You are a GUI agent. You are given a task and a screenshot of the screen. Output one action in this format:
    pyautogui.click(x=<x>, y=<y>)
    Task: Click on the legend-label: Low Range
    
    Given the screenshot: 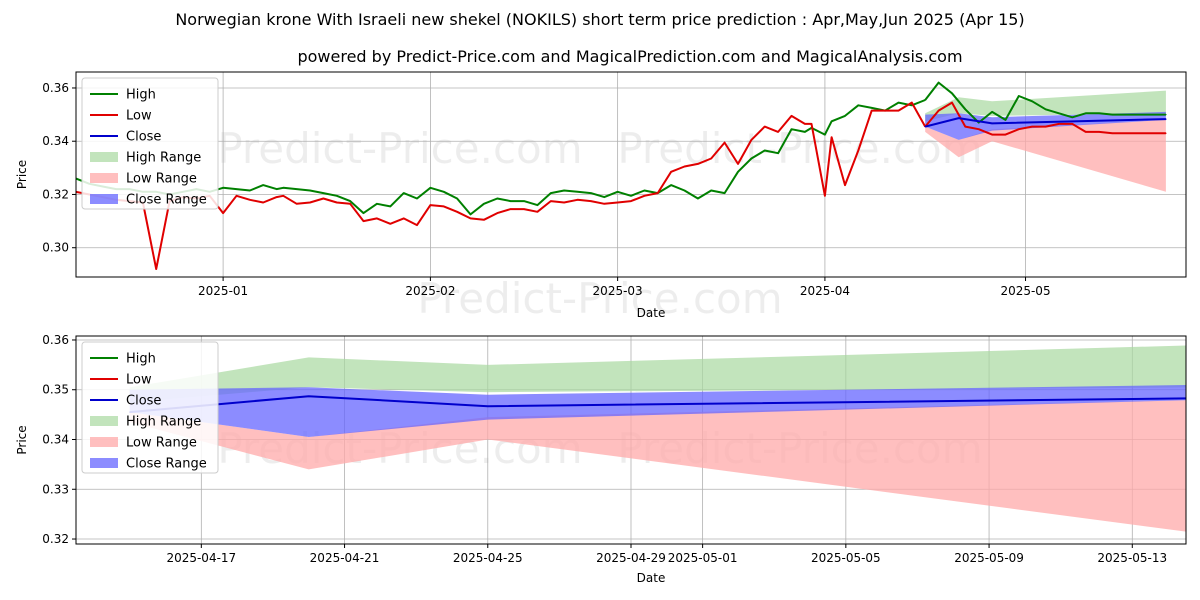 What is the action you would take?
    pyautogui.click(x=161, y=179)
    